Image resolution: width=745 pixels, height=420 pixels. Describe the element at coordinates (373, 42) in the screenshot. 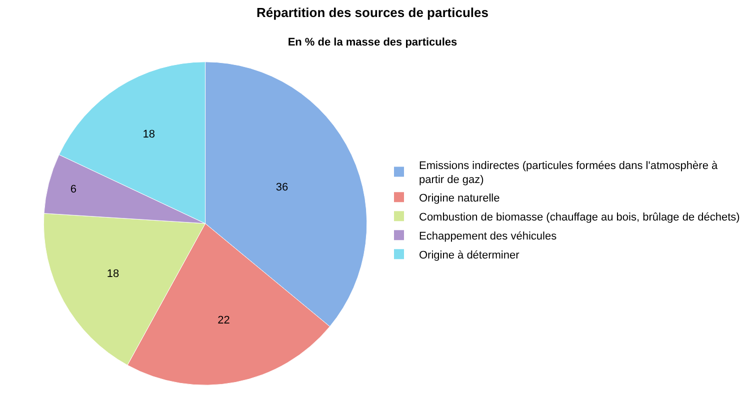

I see `chart-subtitle: En % de la masse des particules` at that location.